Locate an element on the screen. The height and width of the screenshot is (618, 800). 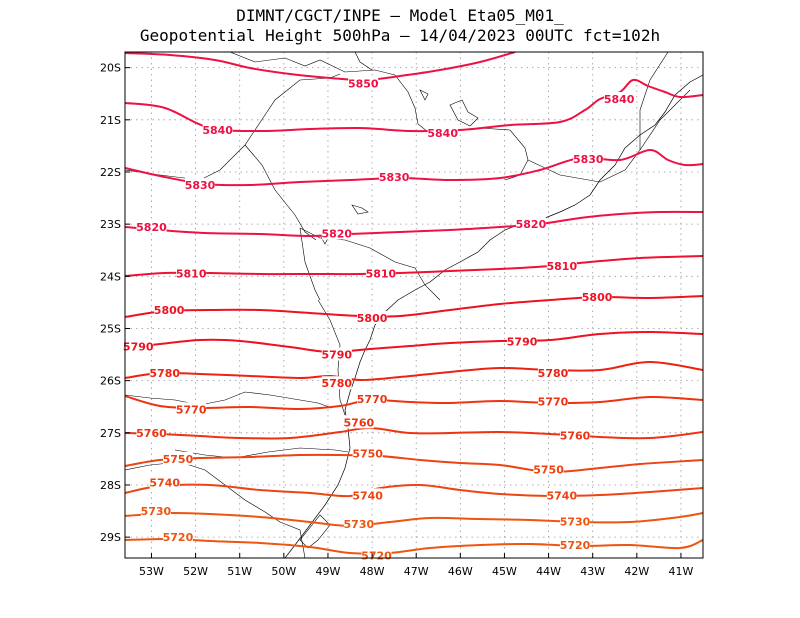
lon-tick-label: 51W is located at coordinates (239, 571).